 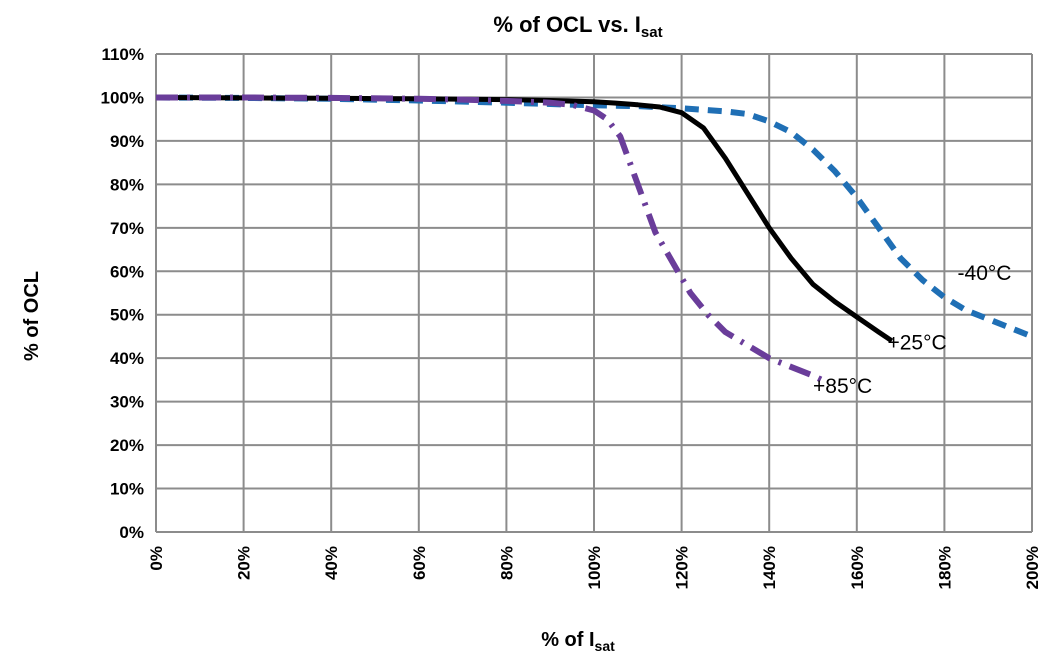 I want to click on y-tick-label: 80%, so click(x=127, y=184).